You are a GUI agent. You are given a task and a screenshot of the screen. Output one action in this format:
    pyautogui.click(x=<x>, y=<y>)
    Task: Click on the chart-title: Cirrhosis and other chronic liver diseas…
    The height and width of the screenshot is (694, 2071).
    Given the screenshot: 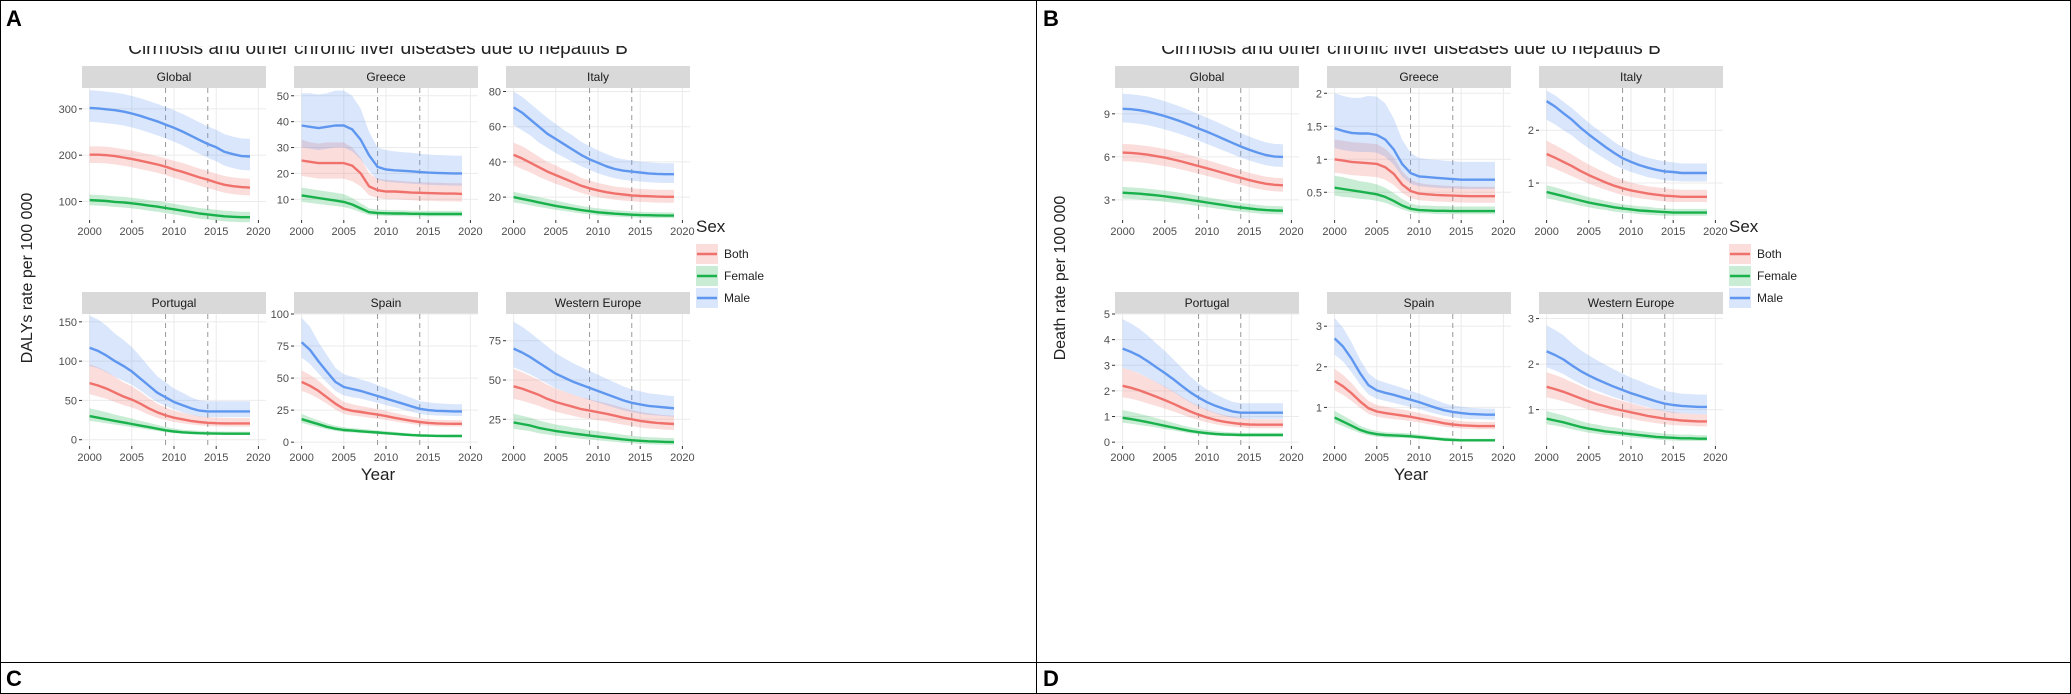 What is the action you would take?
    pyautogui.click(x=1411, y=52)
    